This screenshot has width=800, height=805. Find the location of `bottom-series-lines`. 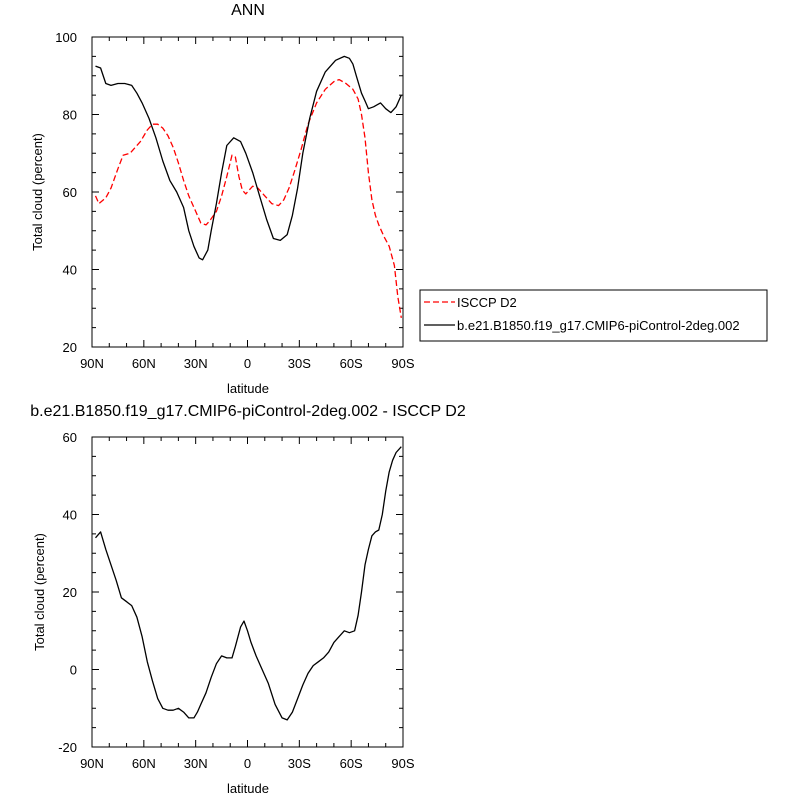

bottom-series-lines is located at coordinates (248, 583).